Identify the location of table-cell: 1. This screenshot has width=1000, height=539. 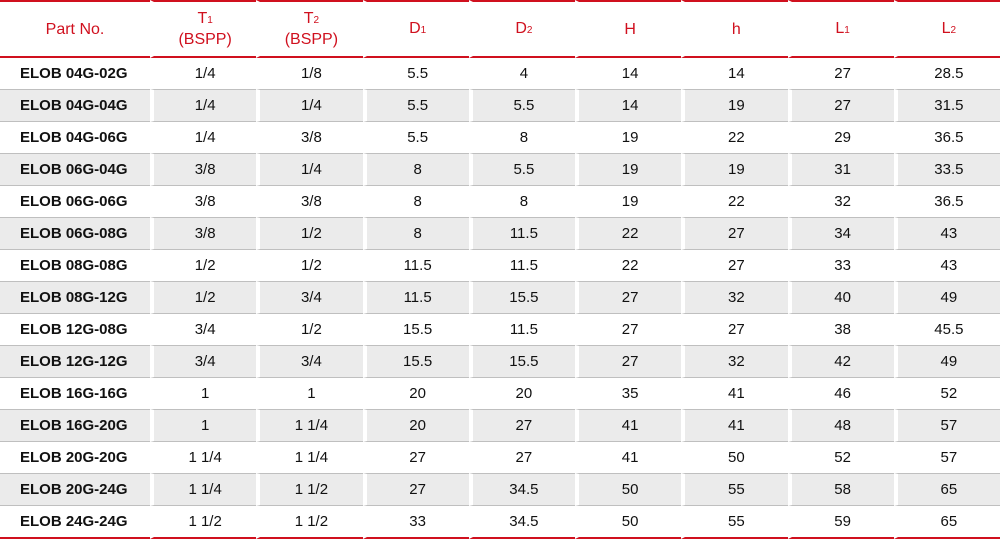
(309, 394).